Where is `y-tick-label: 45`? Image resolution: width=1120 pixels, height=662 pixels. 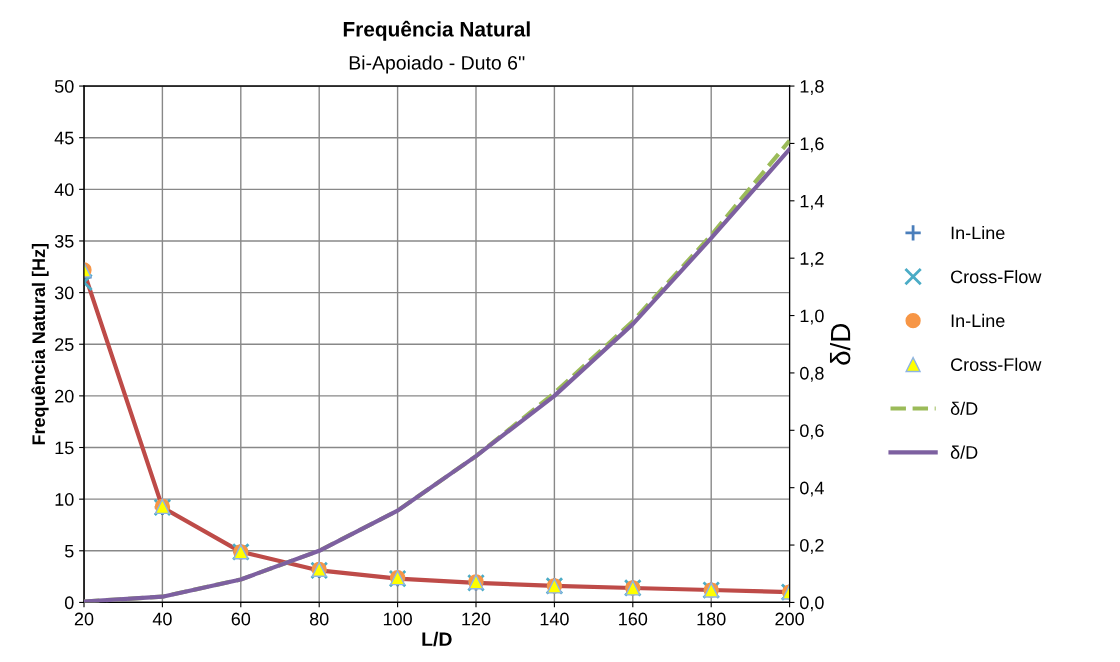 y-tick-label: 45 is located at coordinates (64, 138).